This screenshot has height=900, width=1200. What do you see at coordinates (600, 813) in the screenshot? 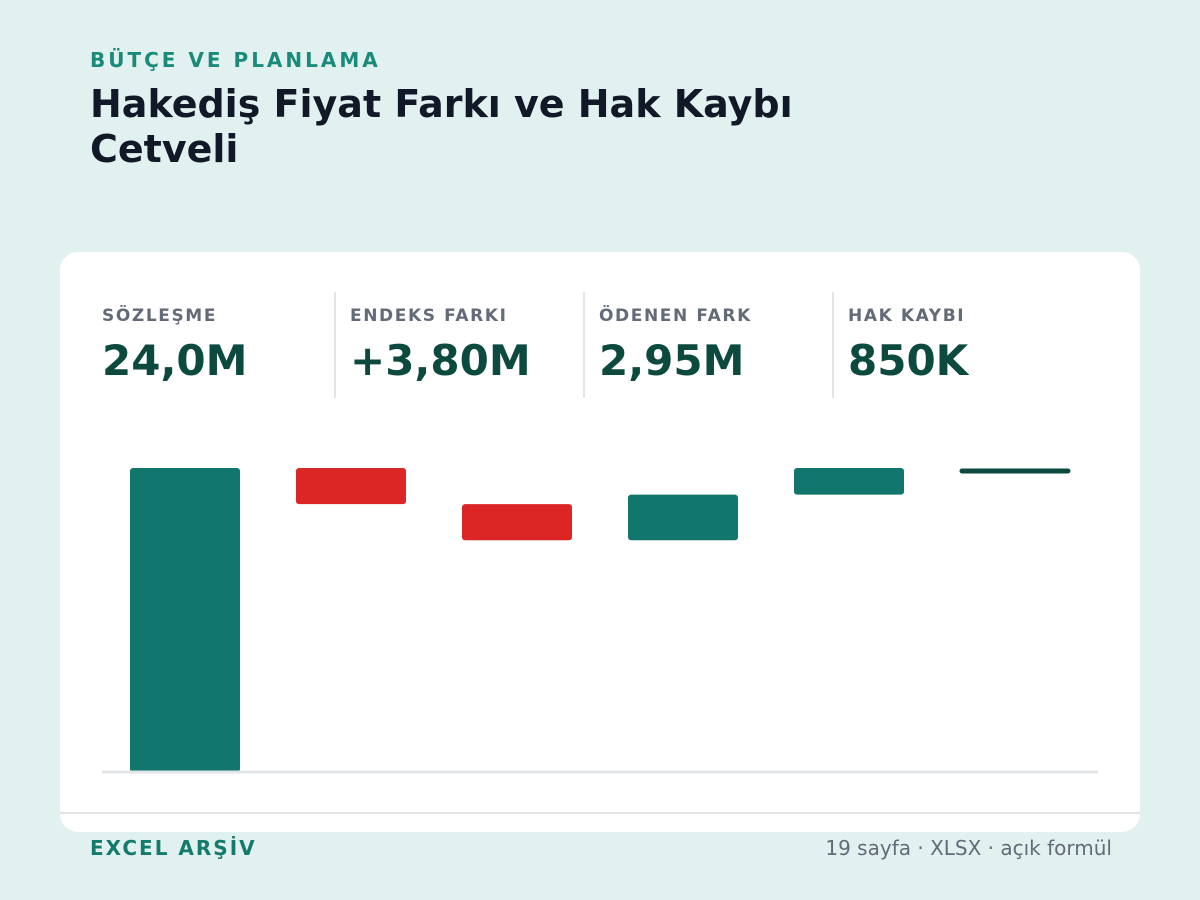
I see `card-divider` at bounding box center [600, 813].